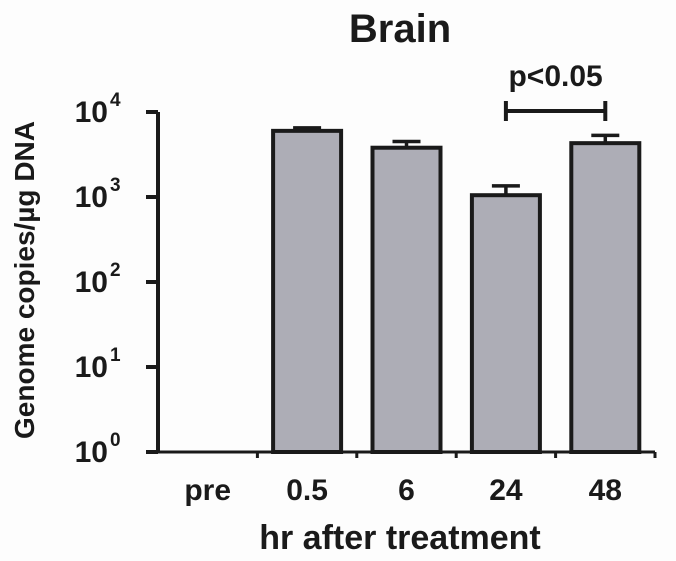 The width and height of the screenshot is (676, 561). I want to click on x-tick-label: 6, so click(406, 490).